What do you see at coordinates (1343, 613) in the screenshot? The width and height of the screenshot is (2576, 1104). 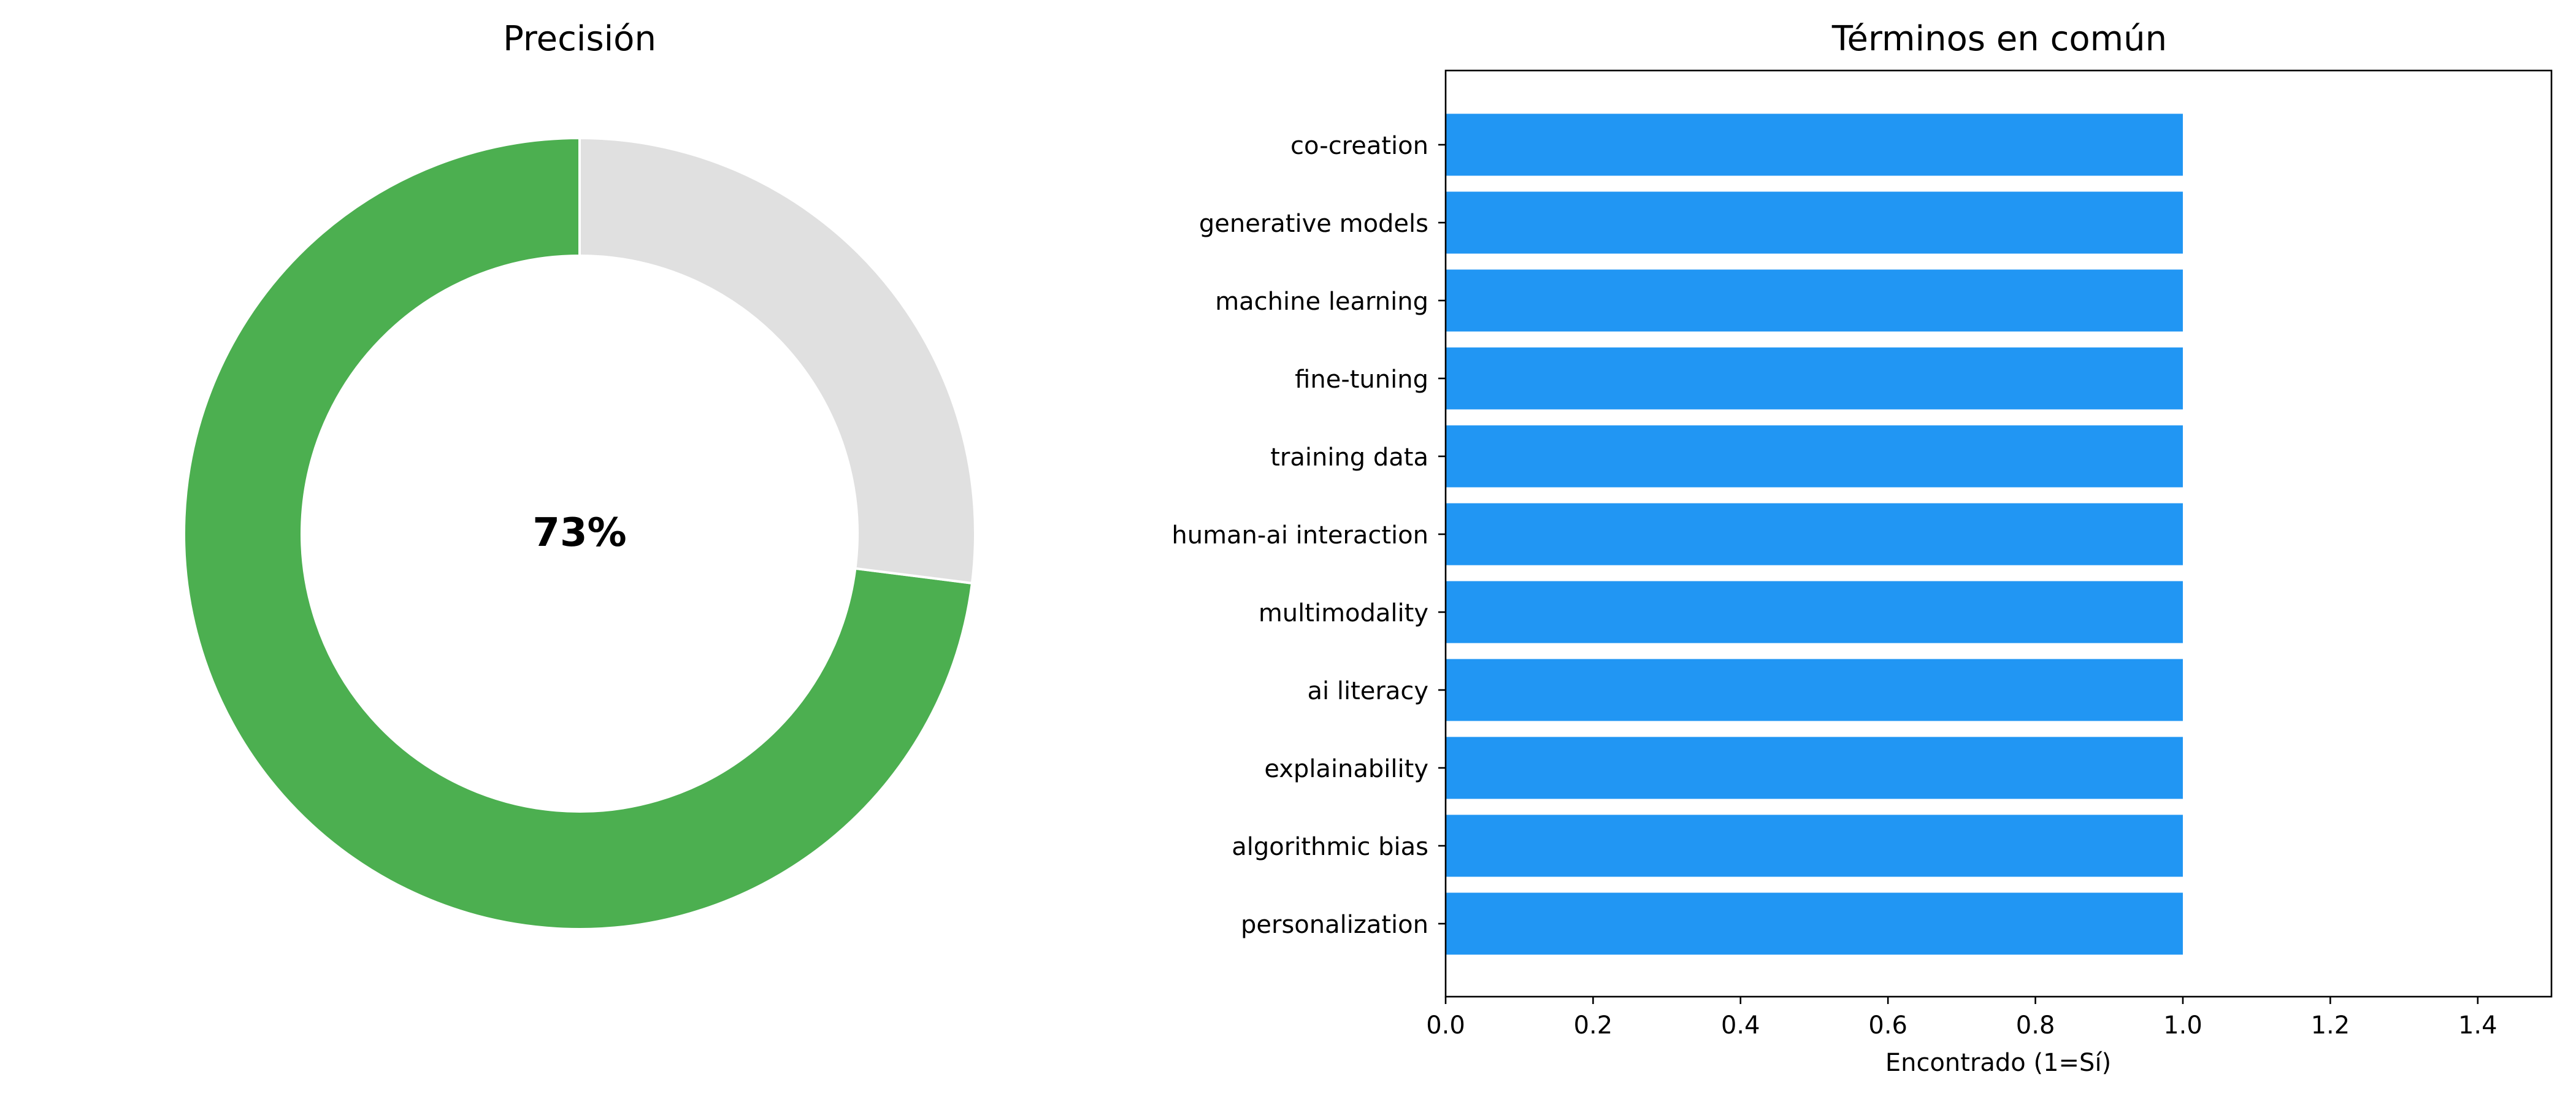 I see `y-tick-label: multimodality` at bounding box center [1343, 613].